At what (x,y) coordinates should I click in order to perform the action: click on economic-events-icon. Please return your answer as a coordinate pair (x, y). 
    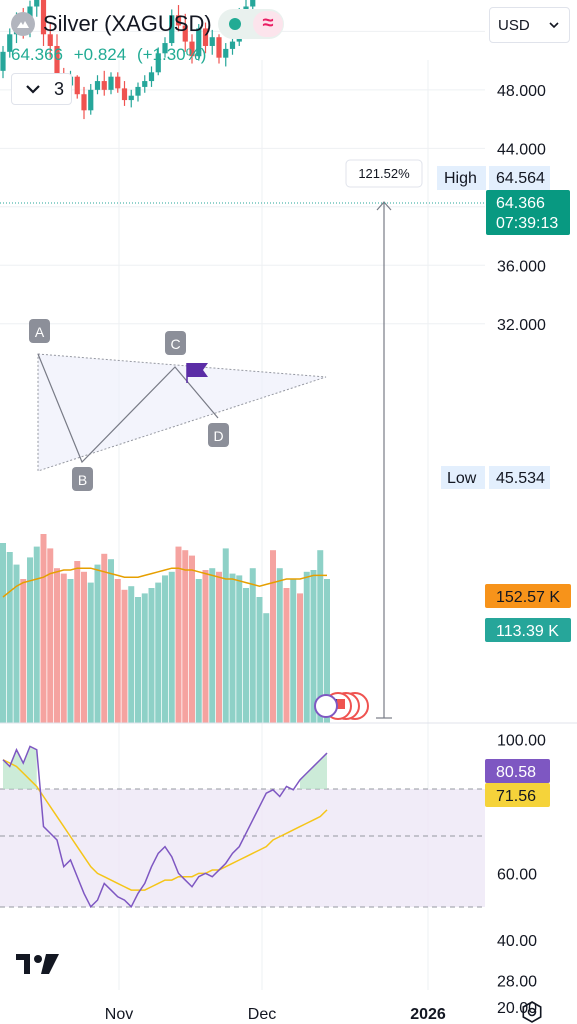
    Looking at the image, I should click on (341, 706).